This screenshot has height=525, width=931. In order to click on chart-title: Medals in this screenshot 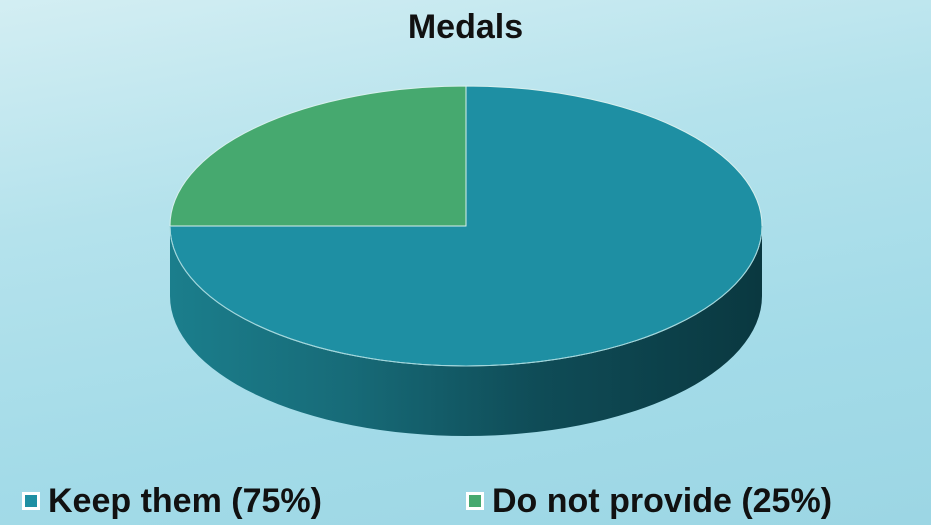, I will do `click(465, 27)`.